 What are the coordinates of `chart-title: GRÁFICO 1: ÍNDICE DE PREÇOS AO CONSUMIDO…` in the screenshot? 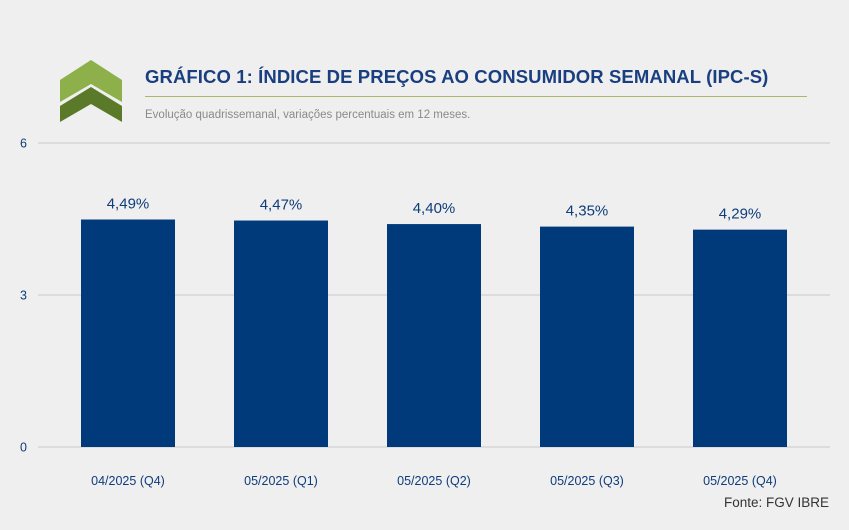 It's located at (457, 76).